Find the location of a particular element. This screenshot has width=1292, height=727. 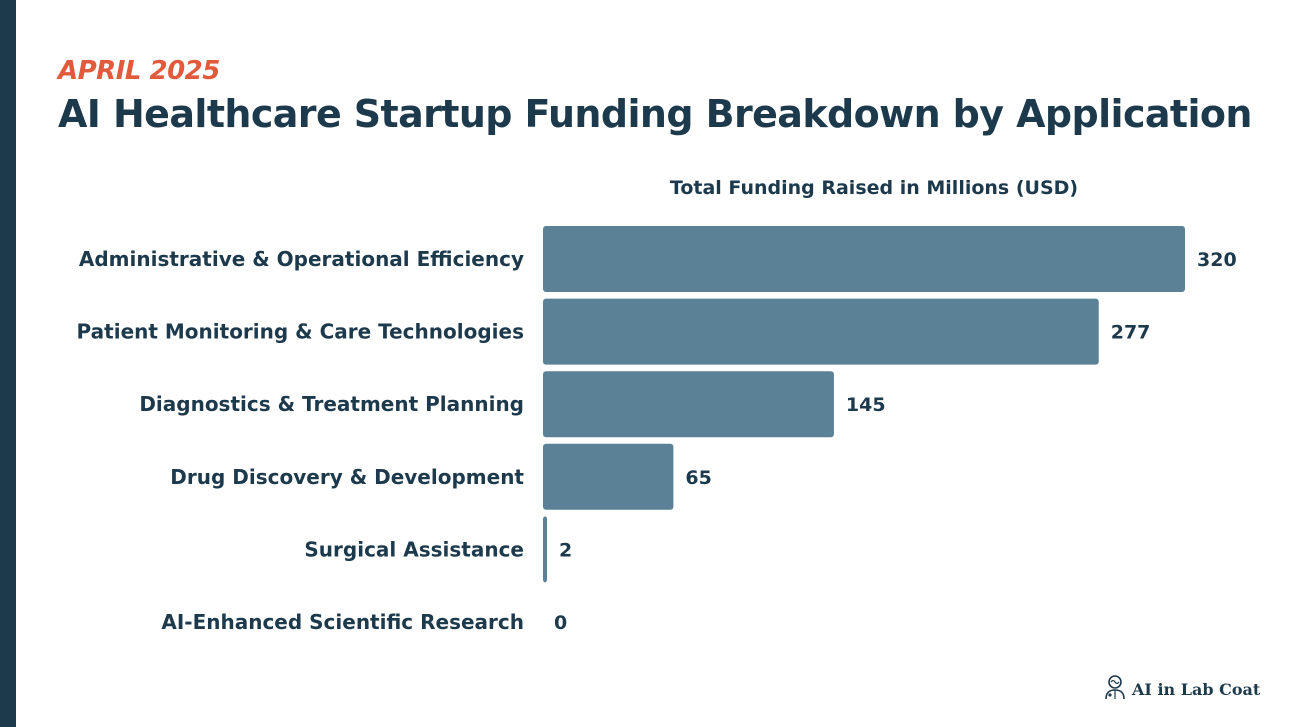

category-label-surgical-assistance: Surgical Assistance is located at coordinates (414, 549).